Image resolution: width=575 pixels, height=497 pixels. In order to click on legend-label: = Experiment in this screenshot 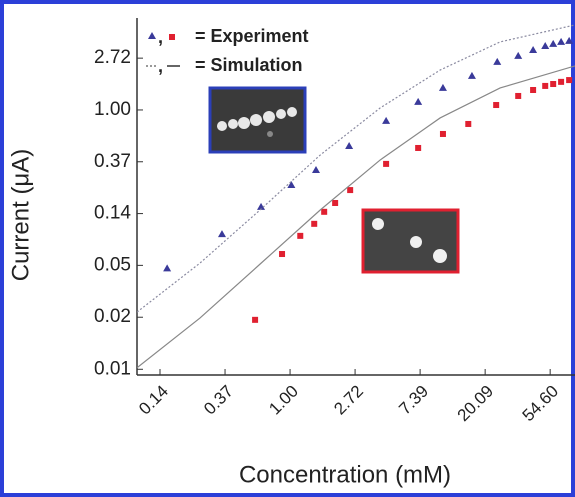, I will do `click(252, 36)`.